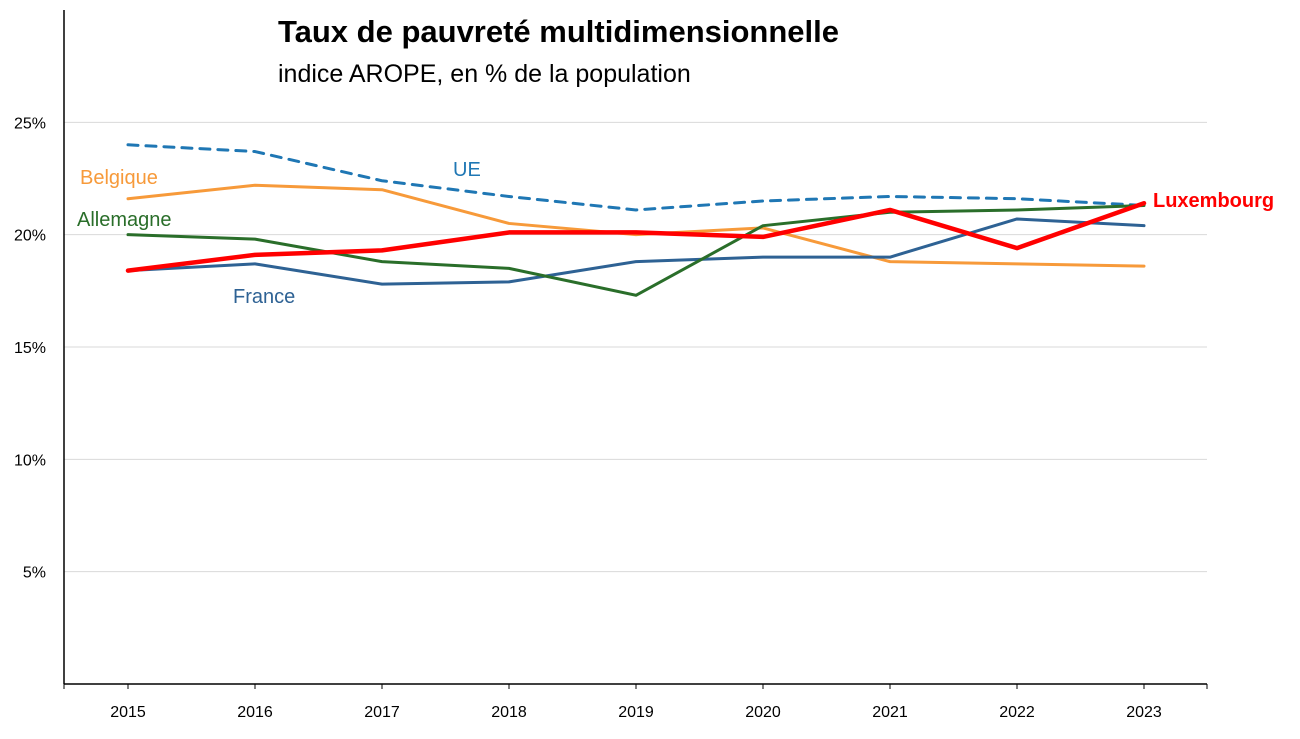 The width and height of the screenshot is (1300, 739). I want to click on series-line-france, so click(636, 251).